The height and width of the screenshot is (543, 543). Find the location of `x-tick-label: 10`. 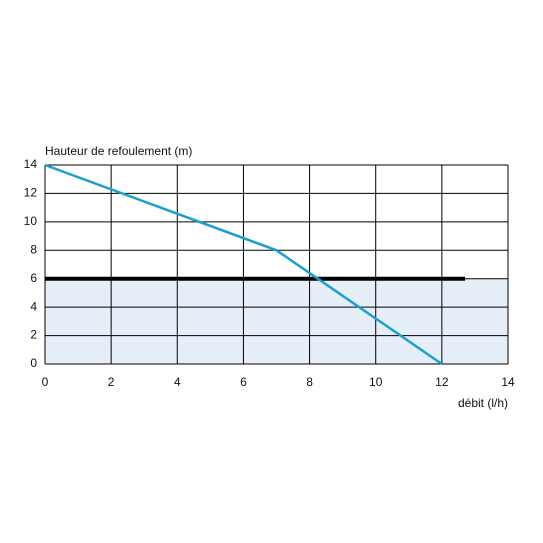

x-tick-label: 10 is located at coordinates (376, 382).